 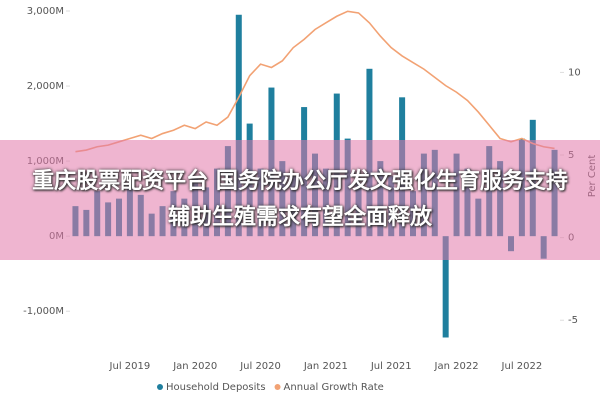 I want to click on y-tick-label: 2,000M, so click(x=45, y=86).